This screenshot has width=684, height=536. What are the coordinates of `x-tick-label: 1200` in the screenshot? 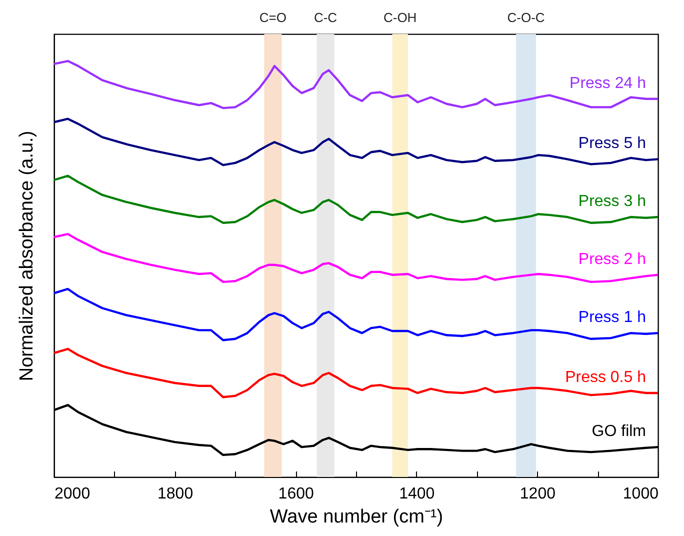 It's located at (538, 494).